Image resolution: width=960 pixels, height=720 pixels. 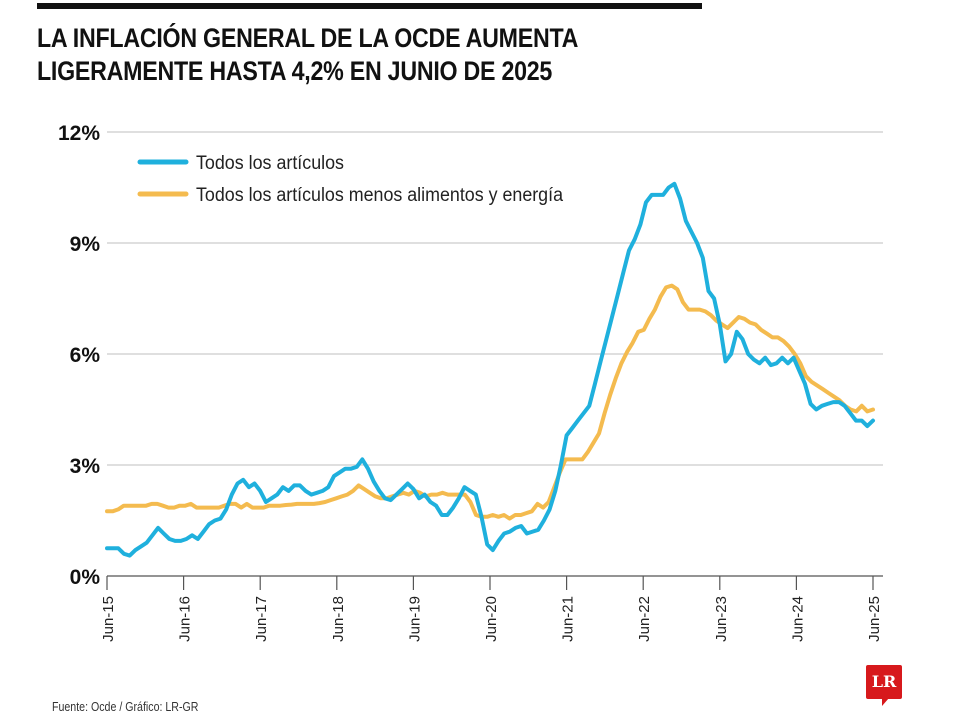 What do you see at coordinates (295, 71) in the screenshot?
I see `chart-title-line-2: LIGERAMENTE HASTA 4,2% EN JUNIO DE 2025` at bounding box center [295, 71].